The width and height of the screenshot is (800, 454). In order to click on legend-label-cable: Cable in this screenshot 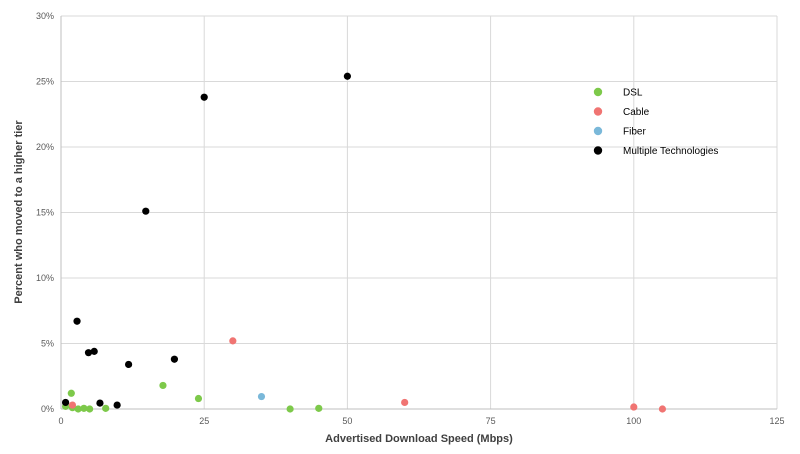, I will do `click(636, 112)`.